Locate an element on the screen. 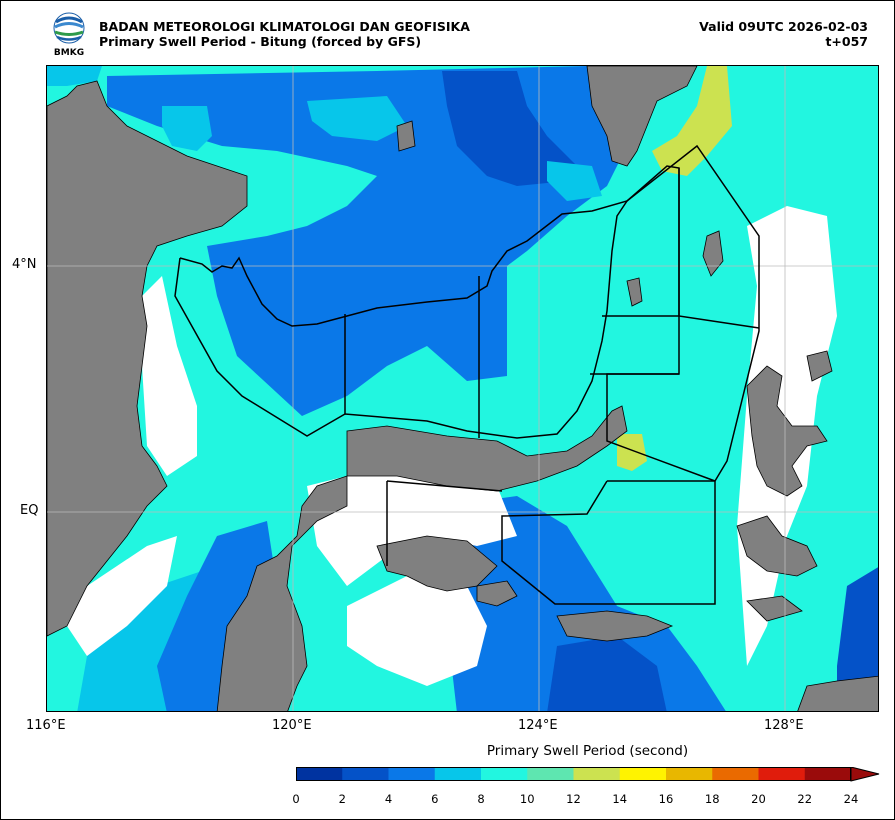 This screenshot has width=895, height=820. land-sula-islands is located at coordinates (497, 593).